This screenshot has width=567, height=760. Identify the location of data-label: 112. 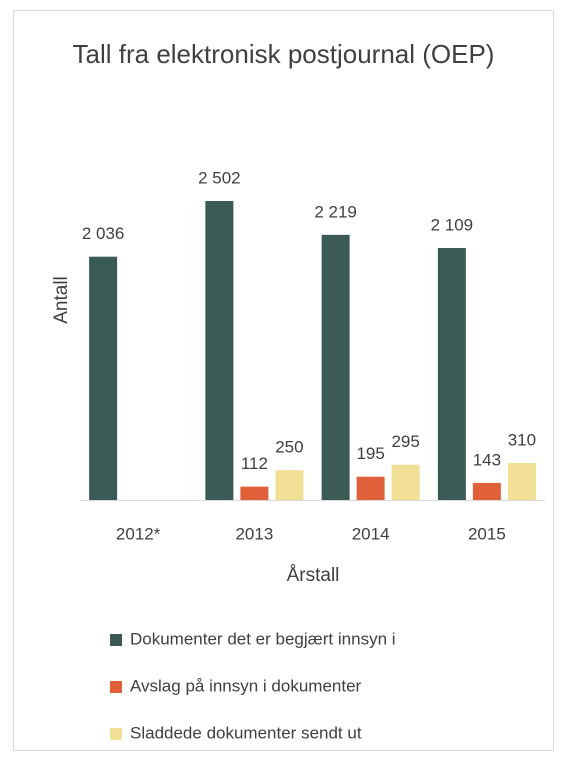
(254, 463).